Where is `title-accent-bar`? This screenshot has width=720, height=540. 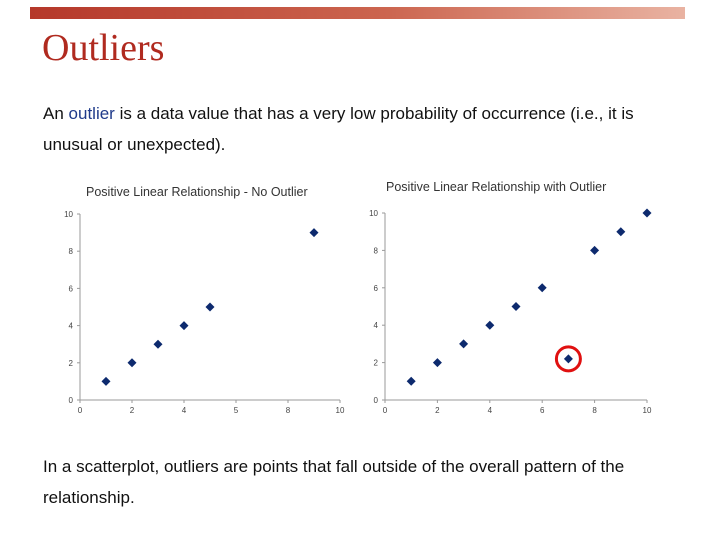
title-accent-bar is located at coordinates (357, 13).